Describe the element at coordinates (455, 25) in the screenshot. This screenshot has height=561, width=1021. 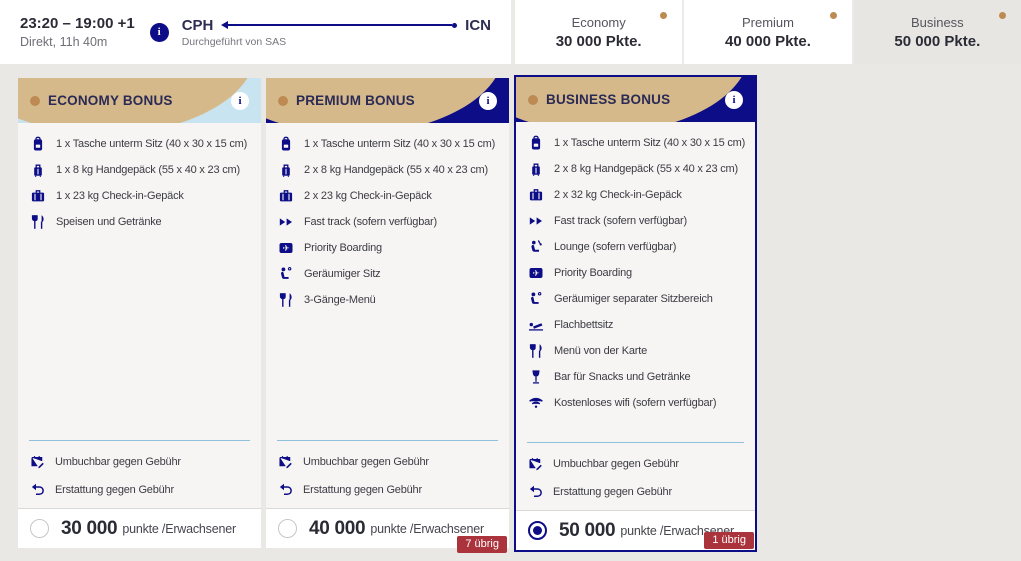
I see `route-dot-icon` at that location.